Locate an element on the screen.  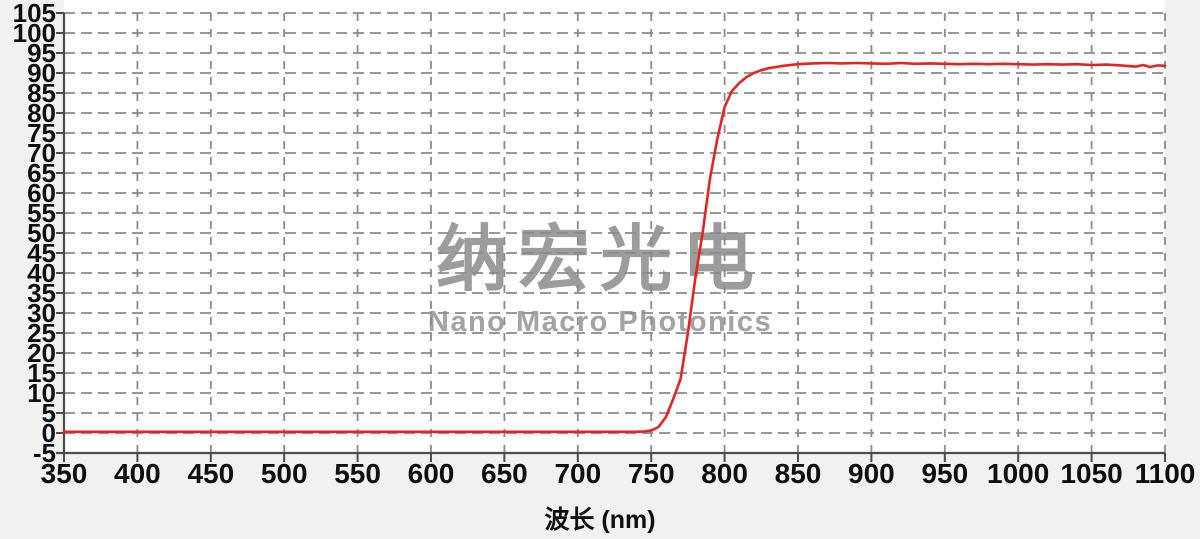
y-tick-label: 75 is located at coordinates (41, 133).